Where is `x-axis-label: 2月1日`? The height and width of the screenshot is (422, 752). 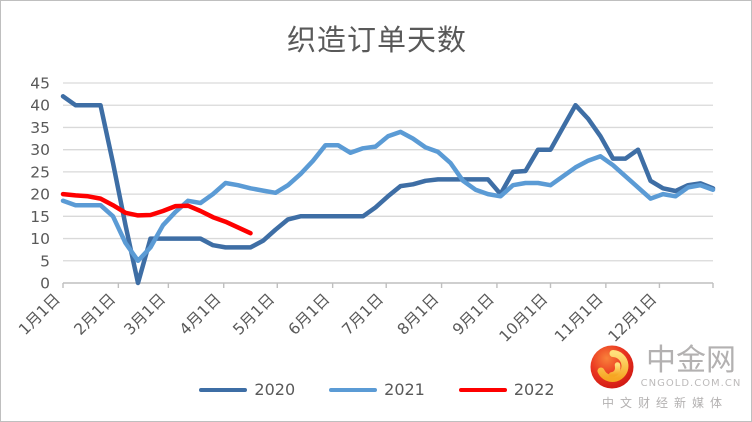
x-axis-label: 2月1日 is located at coordinates (95, 314).